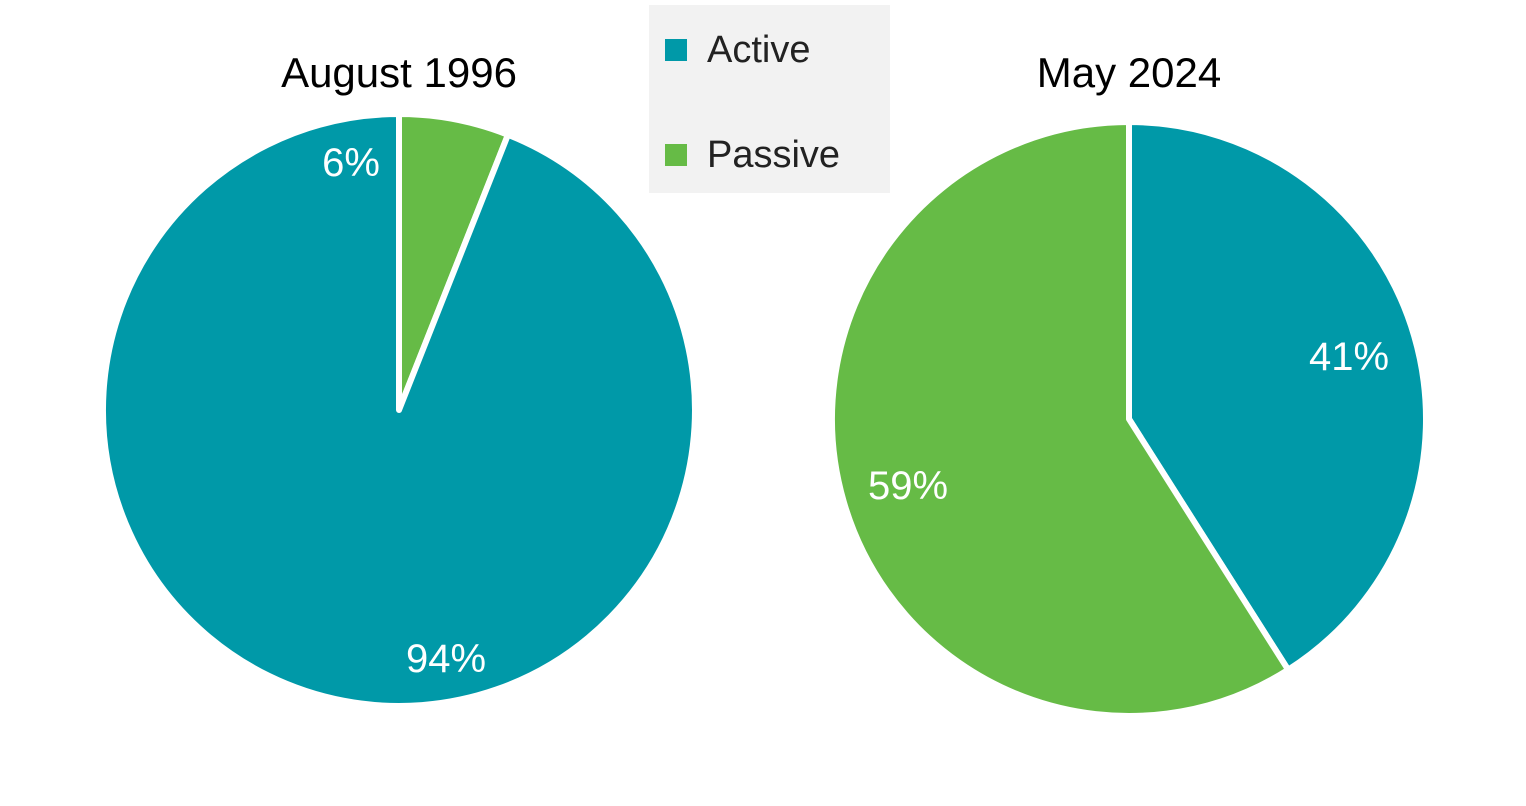 This screenshot has width=1526, height=806. What do you see at coordinates (774, 155) in the screenshot?
I see `legend-label-passive: Passive` at bounding box center [774, 155].